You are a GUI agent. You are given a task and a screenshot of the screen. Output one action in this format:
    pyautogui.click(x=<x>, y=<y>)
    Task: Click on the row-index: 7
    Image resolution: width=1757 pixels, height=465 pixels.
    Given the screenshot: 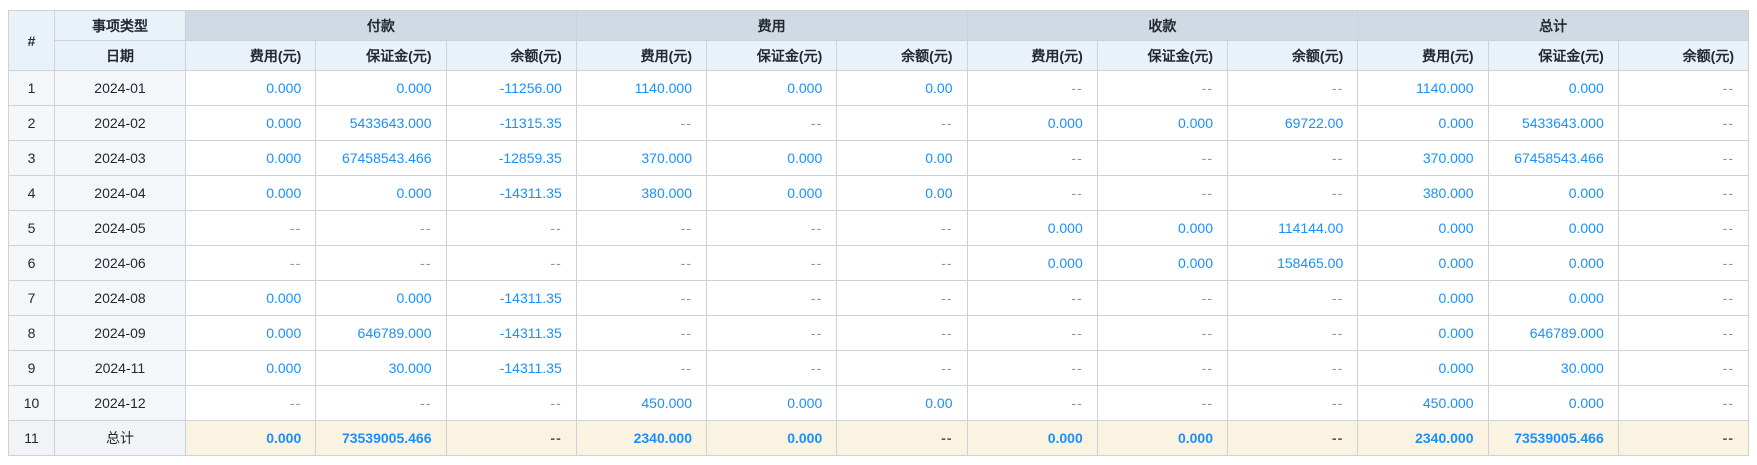 What is the action you would take?
    pyautogui.click(x=31, y=298)
    